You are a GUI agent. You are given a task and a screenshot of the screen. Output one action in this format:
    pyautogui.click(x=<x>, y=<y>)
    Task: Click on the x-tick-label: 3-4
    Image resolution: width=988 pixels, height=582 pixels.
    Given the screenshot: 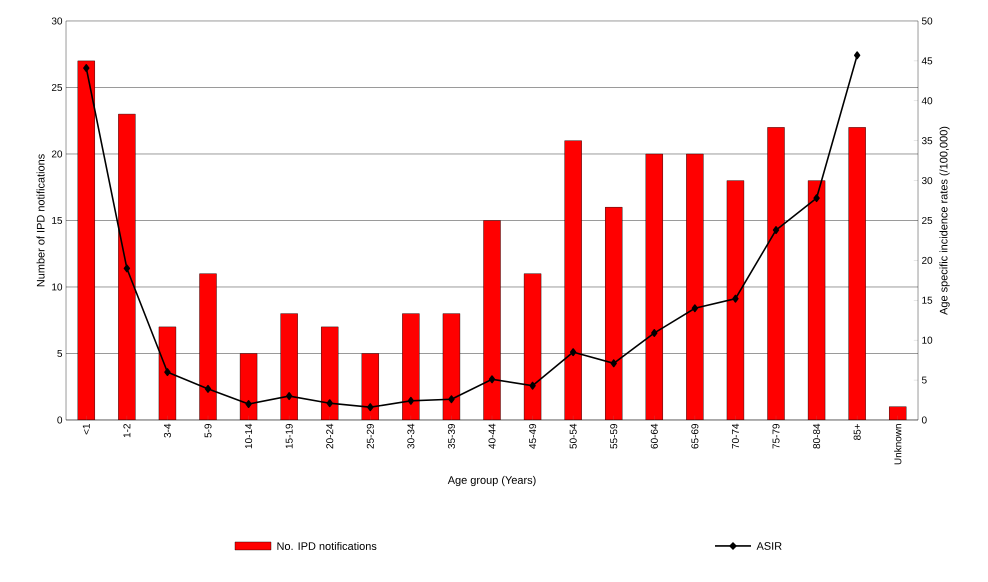 What is the action you would take?
    pyautogui.click(x=167, y=431)
    